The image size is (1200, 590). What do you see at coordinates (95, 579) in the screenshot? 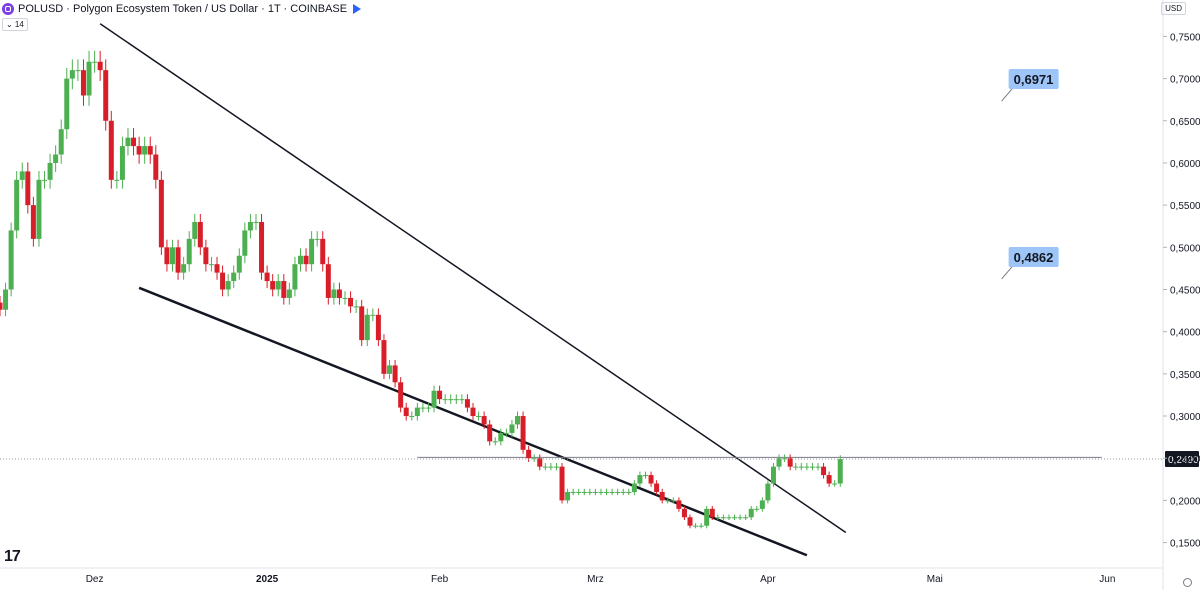
I see `time-tick-label: Dez` at bounding box center [95, 579].